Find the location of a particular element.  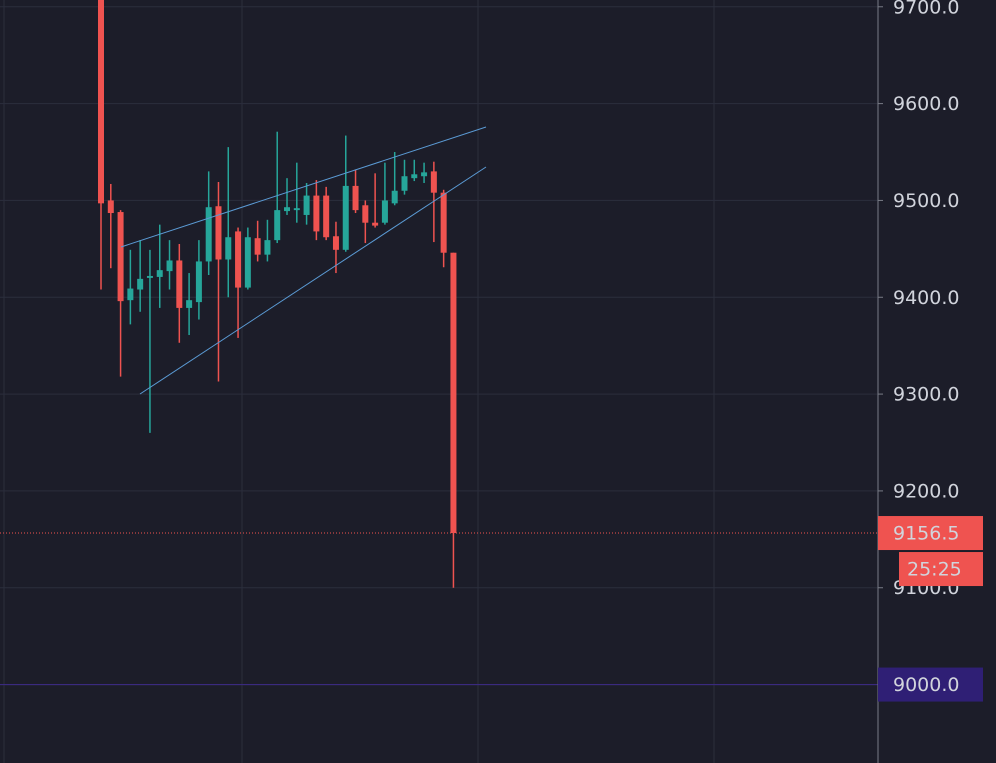

last-price-box is located at coordinates (930, 533).